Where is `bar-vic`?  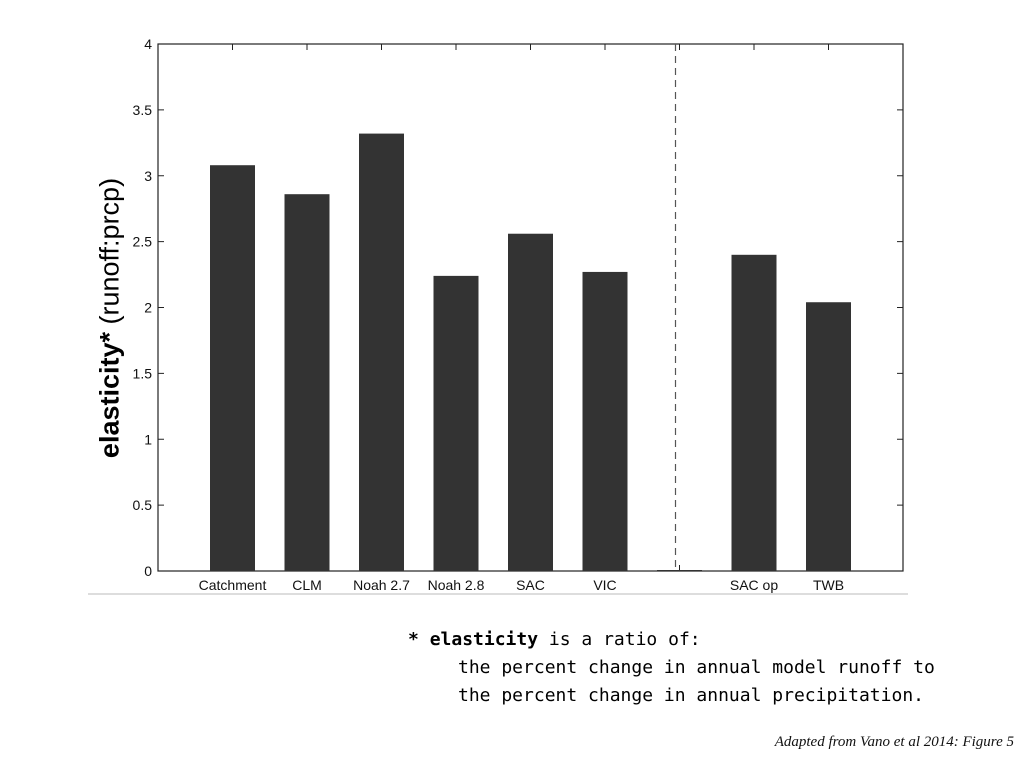 bar-vic is located at coordinates (605, 421).